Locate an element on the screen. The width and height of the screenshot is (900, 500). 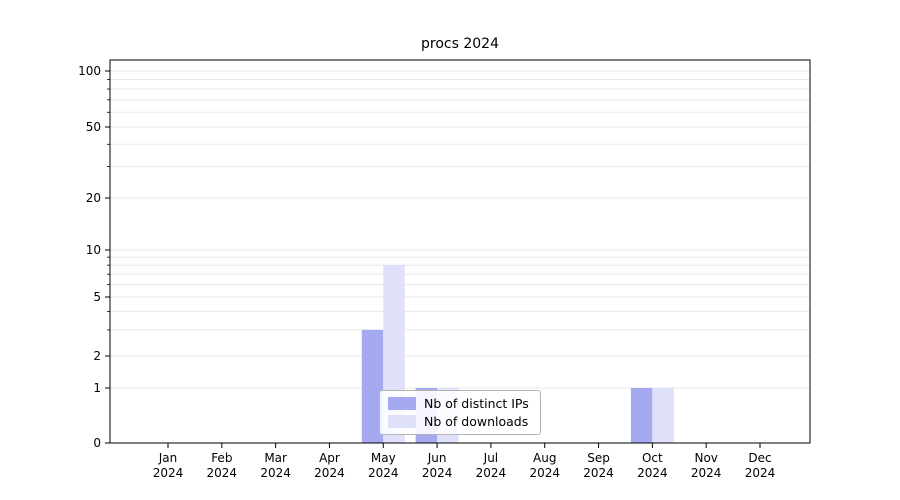
x-tick-month-label: Apr is located at coordinates (329, 458).